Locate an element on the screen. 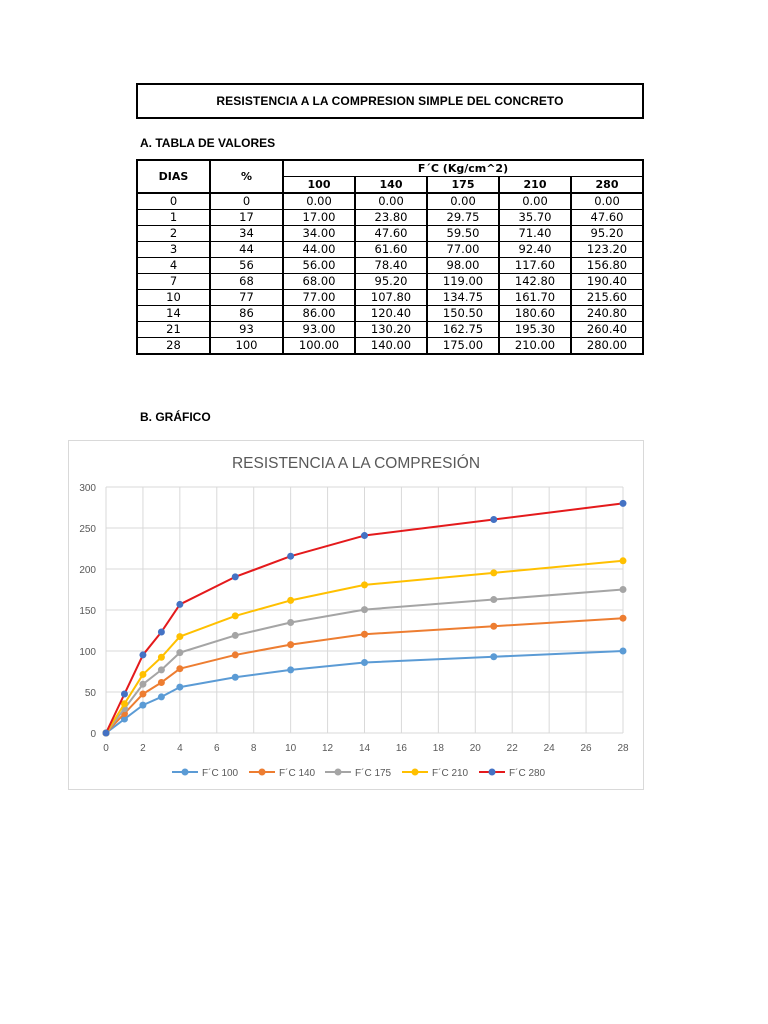 This screenshot has width=768, height=1024. table-row: 10 77 77.00 107.80 134.75 161.70 215.60 is located at coordinates (390, 297).